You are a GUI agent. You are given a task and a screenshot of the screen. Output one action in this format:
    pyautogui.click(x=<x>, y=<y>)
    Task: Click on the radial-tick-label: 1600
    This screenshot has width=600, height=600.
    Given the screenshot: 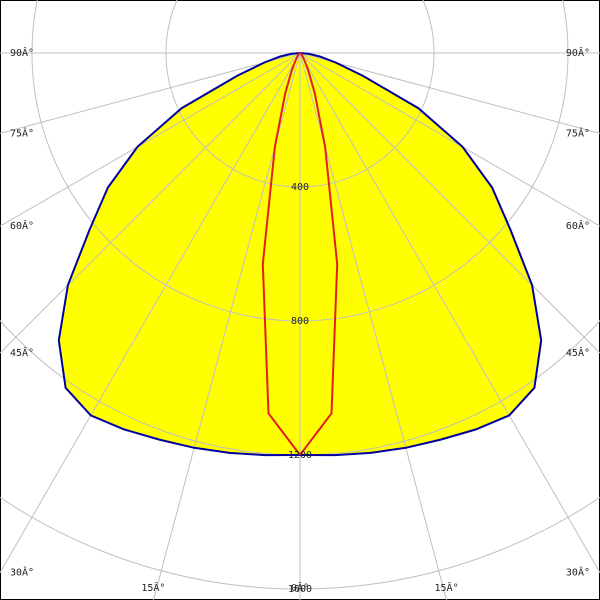 What is the action you would take?
    pyautogui.click(x=300, y=589)
    